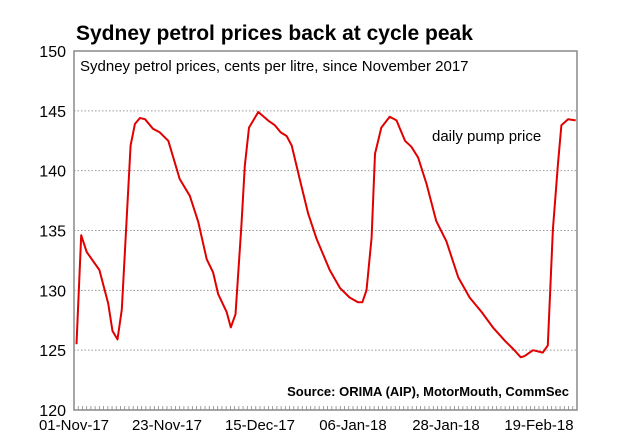 The image size is (644, 443). What do you see at coordinates (274, 33) in the screenshot?
I see `chart-title: Sydney petrol prices back at cycle peak` at bounding box center [274, 33].